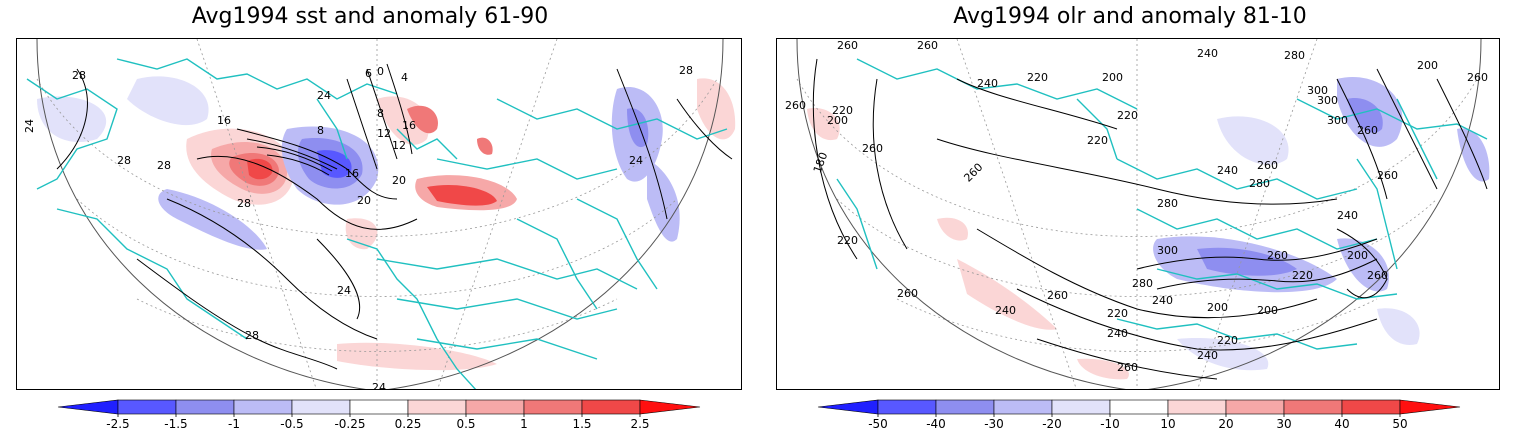 The image size is (1520, 430). I want to click on olr-colorbar-tick-label: 50, so click(1399, 423).